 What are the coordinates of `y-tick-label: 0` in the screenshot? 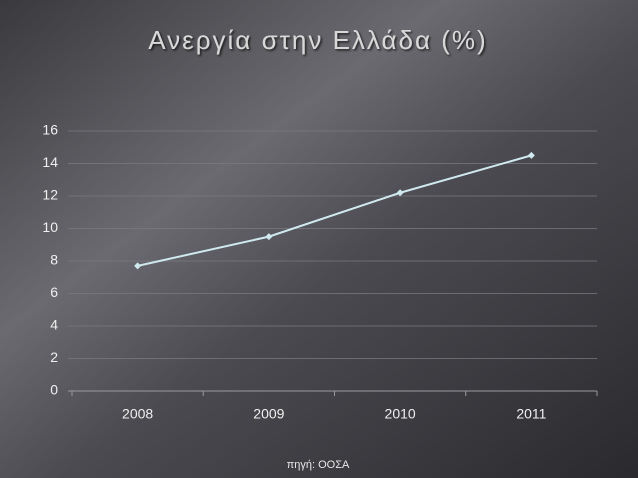 It's located at (54, 390).